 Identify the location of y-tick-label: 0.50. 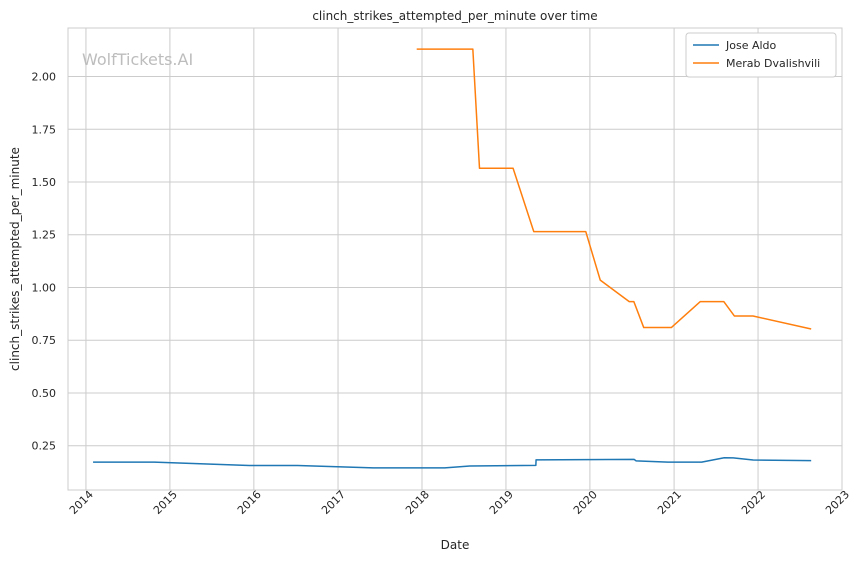
(44, 393).